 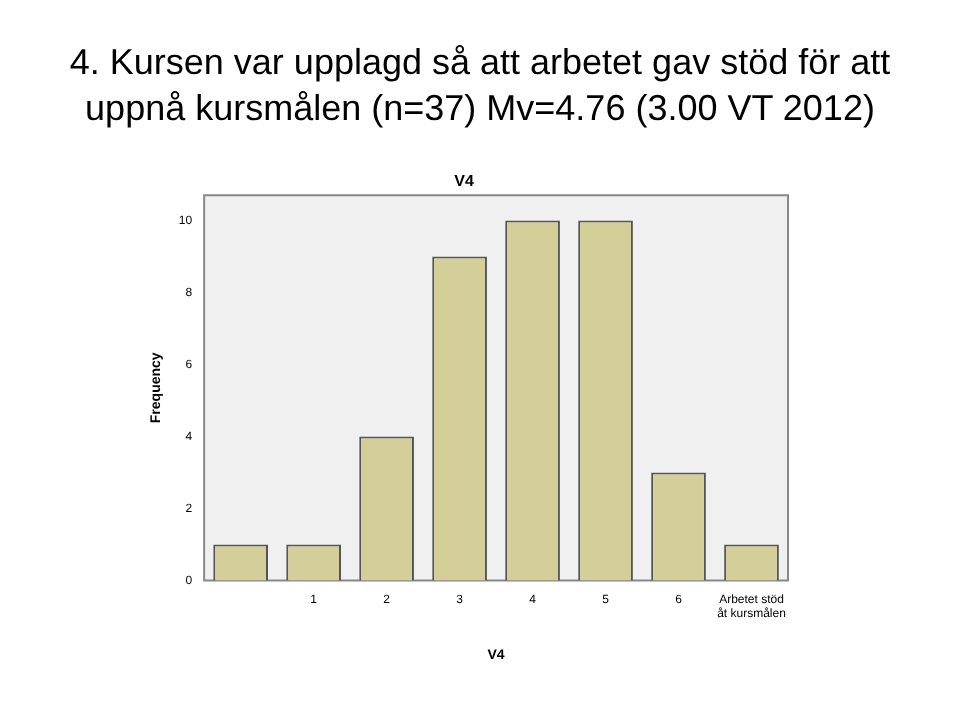 I want to click on chart-title: 4. Kursen var upplagd så att arbetet gav stöd för att uppnå kursmålen (n=37) Mv=4.76 (3.00 VT 2012), so click(x=480, y=86).